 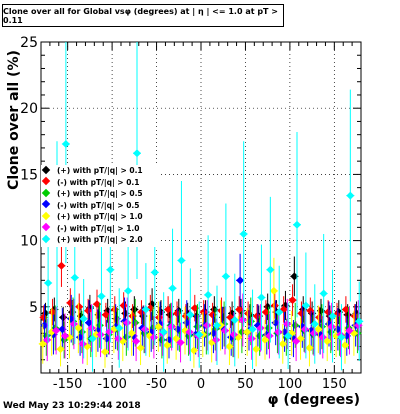 I want to click on legend-label: (+) with pT/|q| > 2.0, so click(x=100, y=239).